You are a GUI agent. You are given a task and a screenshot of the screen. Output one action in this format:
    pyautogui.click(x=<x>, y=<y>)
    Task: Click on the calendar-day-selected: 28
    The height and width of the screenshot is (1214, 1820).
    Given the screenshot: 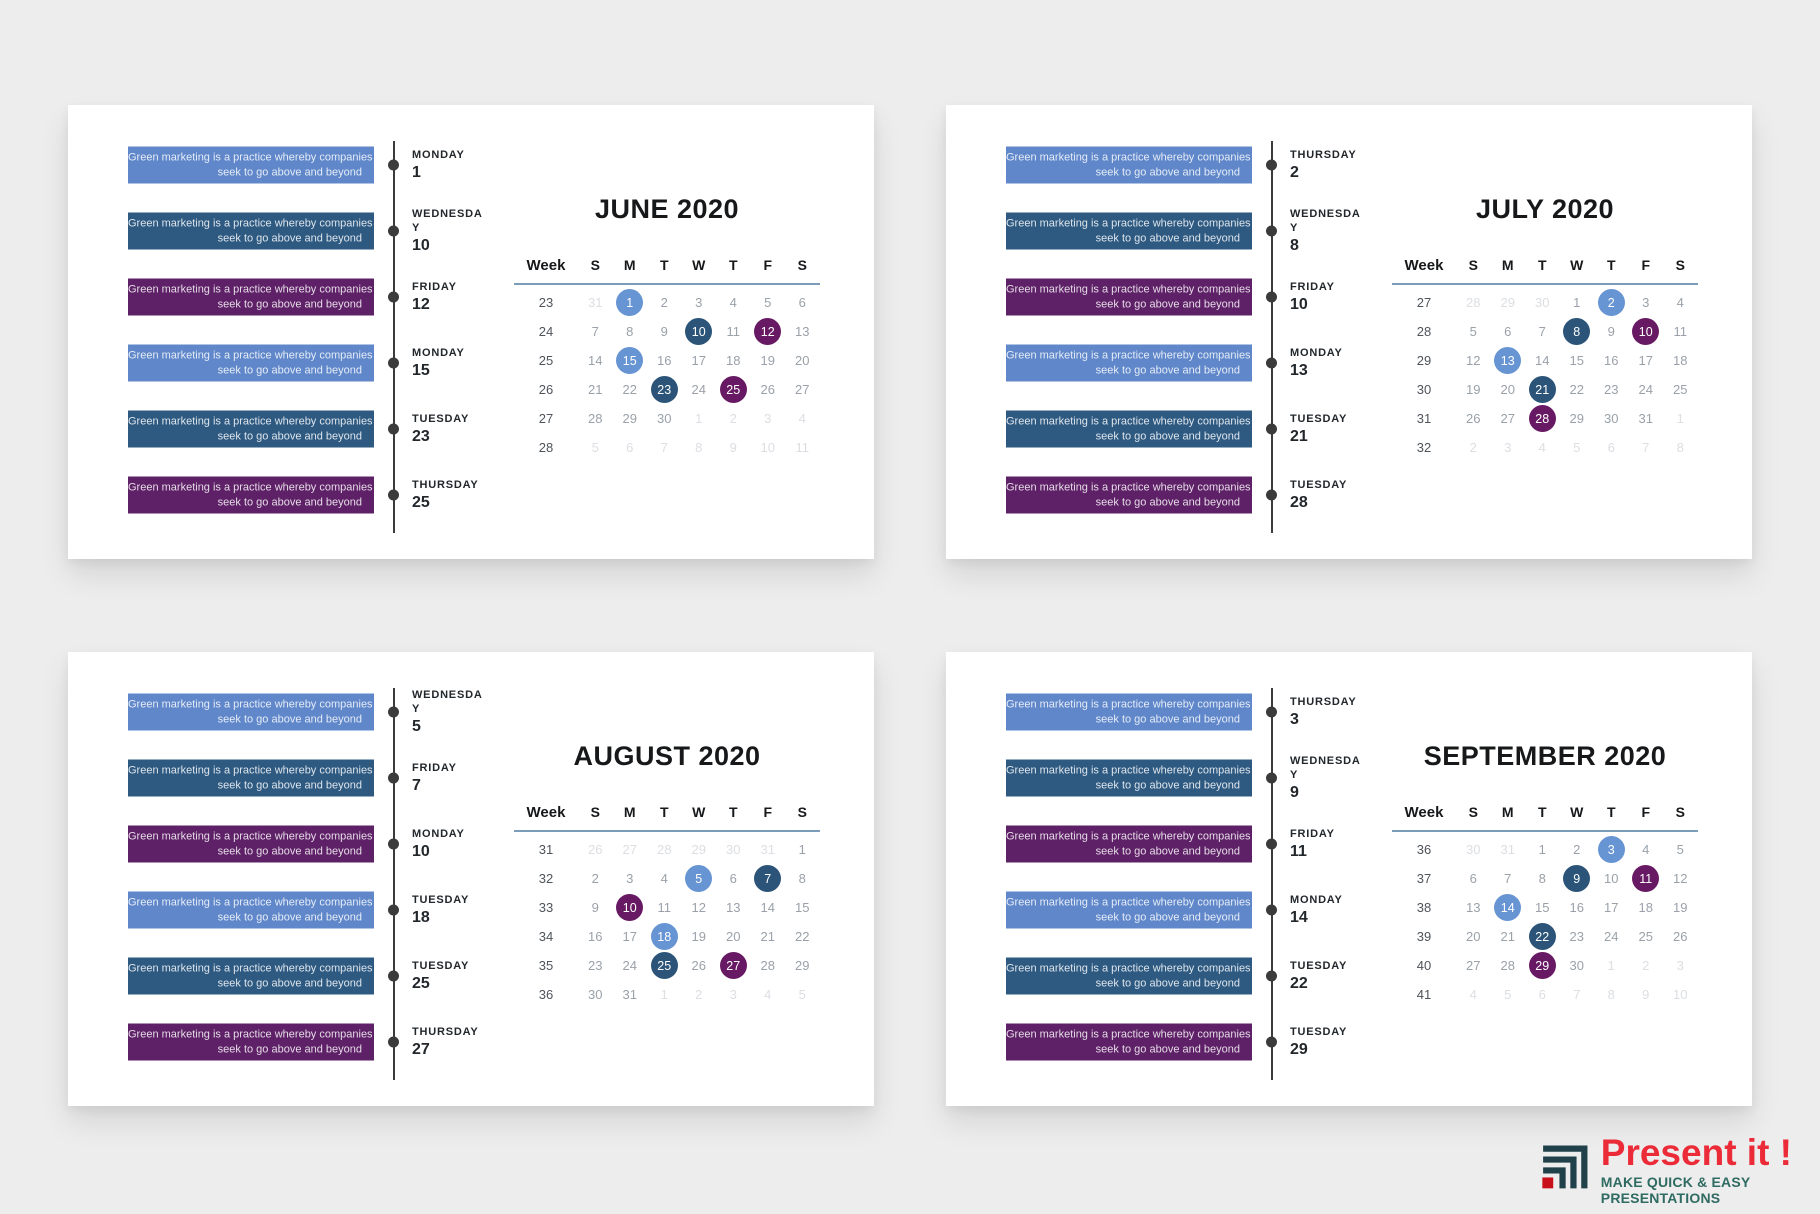 What is the action you would take?
    pyautogui.click(x=1542, y=418)
    